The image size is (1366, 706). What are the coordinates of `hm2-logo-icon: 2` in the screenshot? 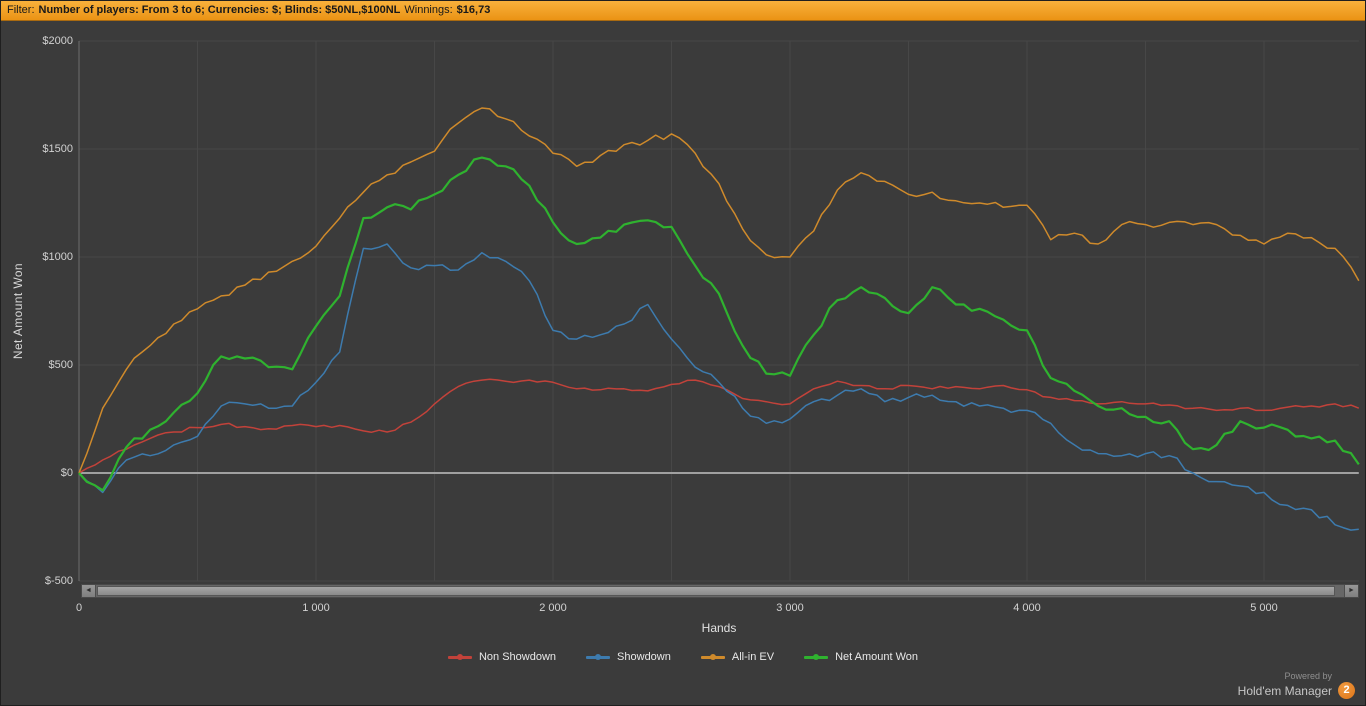 It's located at (1346, 690).